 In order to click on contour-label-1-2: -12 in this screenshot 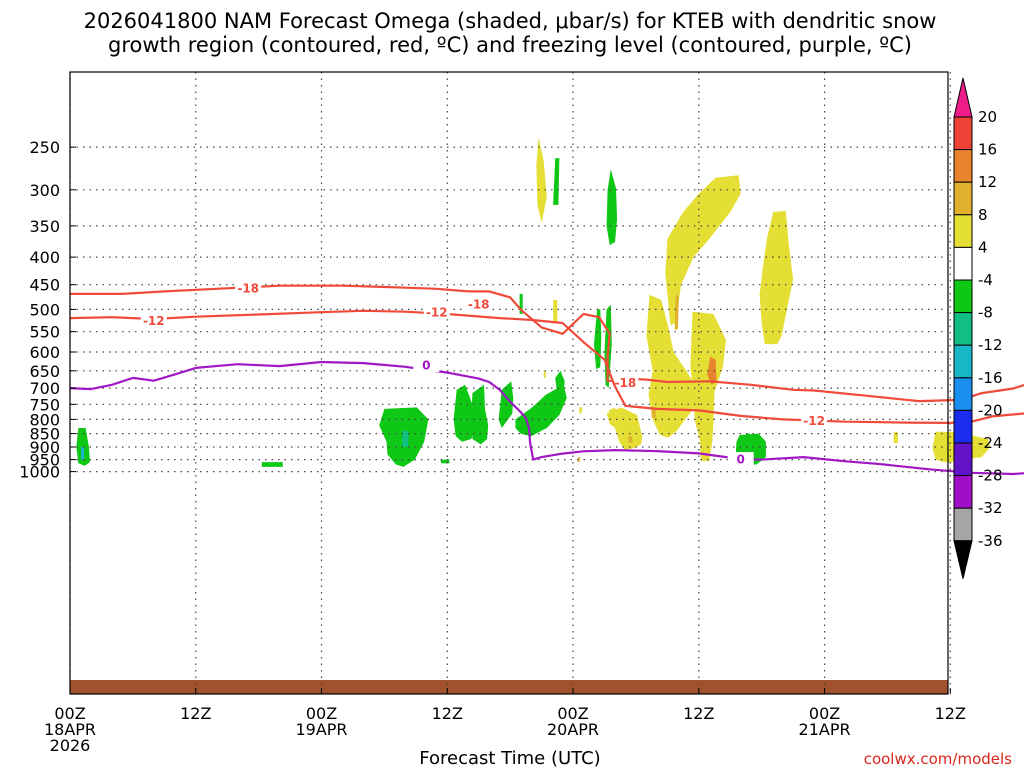, I will do `click(814, 421)`.